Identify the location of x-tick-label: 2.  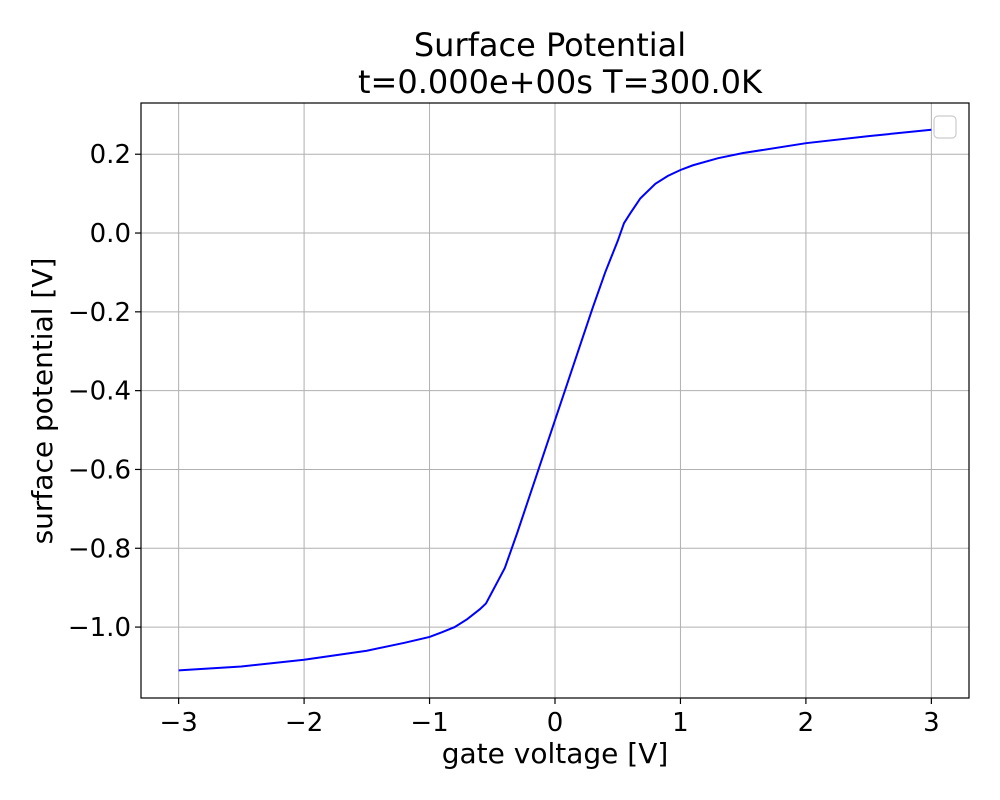
(806, 723).